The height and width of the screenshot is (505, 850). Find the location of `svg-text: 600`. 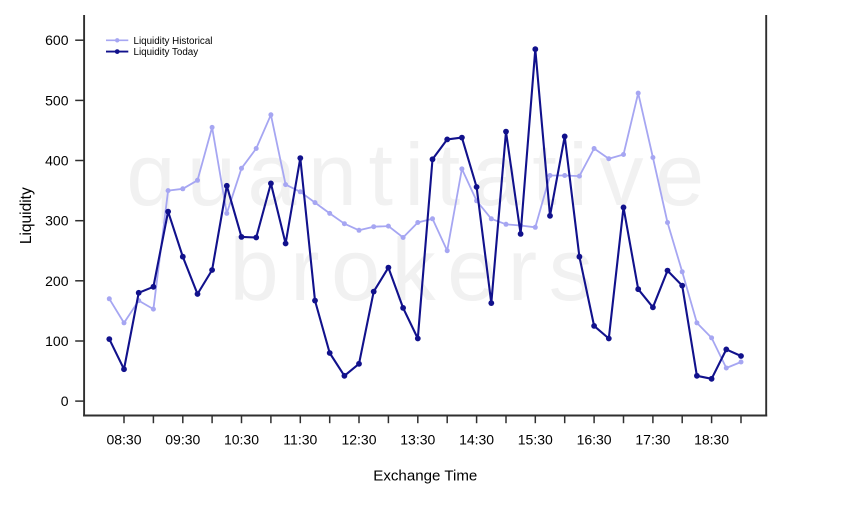

svg-text: 600 is located at coordinates (57, 40).